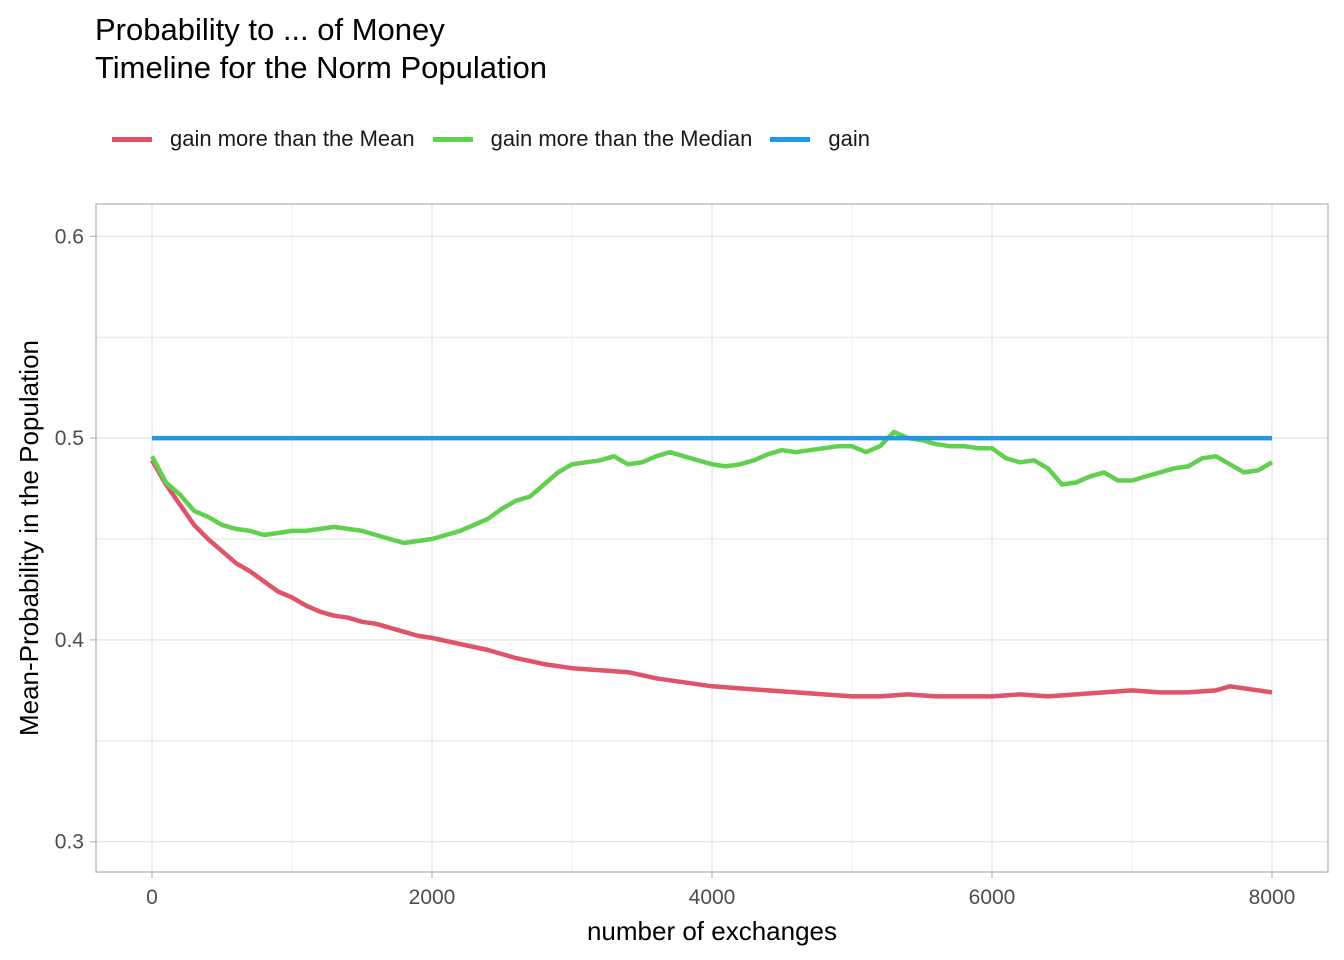 The image size is (1344, 960). Describe the element at coordinates (820, 139) in the screenshot. I see `legend-item-gain: gain` at that location.